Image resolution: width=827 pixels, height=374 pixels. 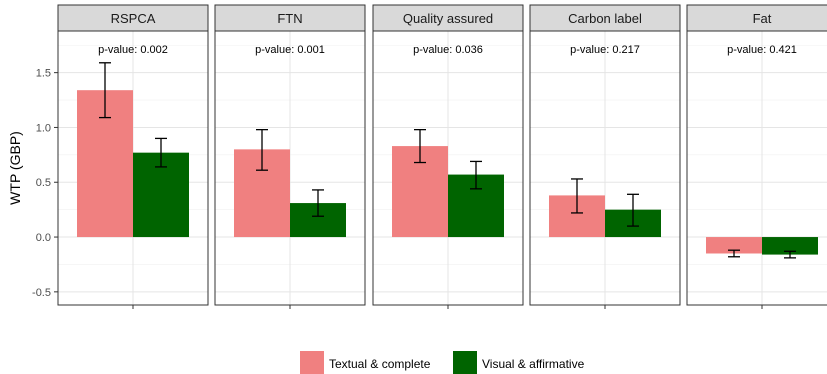 What do you see at coordinates (533, 364) in the screenshot?
I see `legend-label: Visual & affirmative` at bounding box center [533, 364].